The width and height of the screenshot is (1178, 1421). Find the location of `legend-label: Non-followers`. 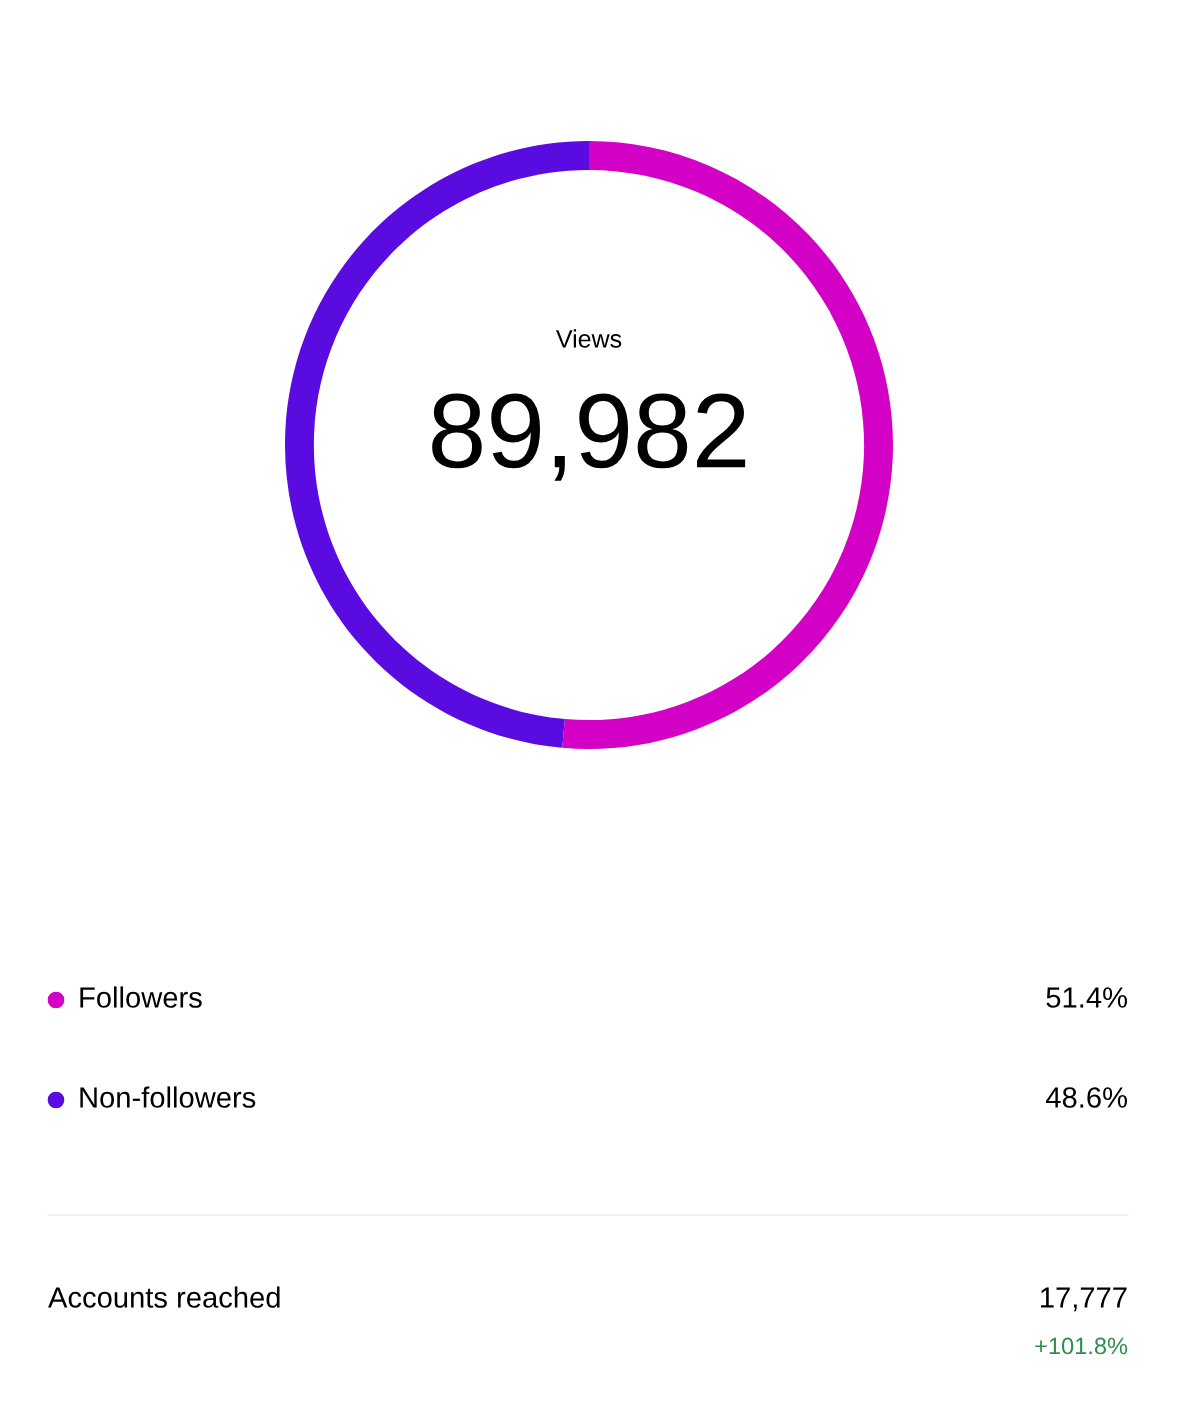

legend-label: Non-followers is located at coordinates (168, 1097).